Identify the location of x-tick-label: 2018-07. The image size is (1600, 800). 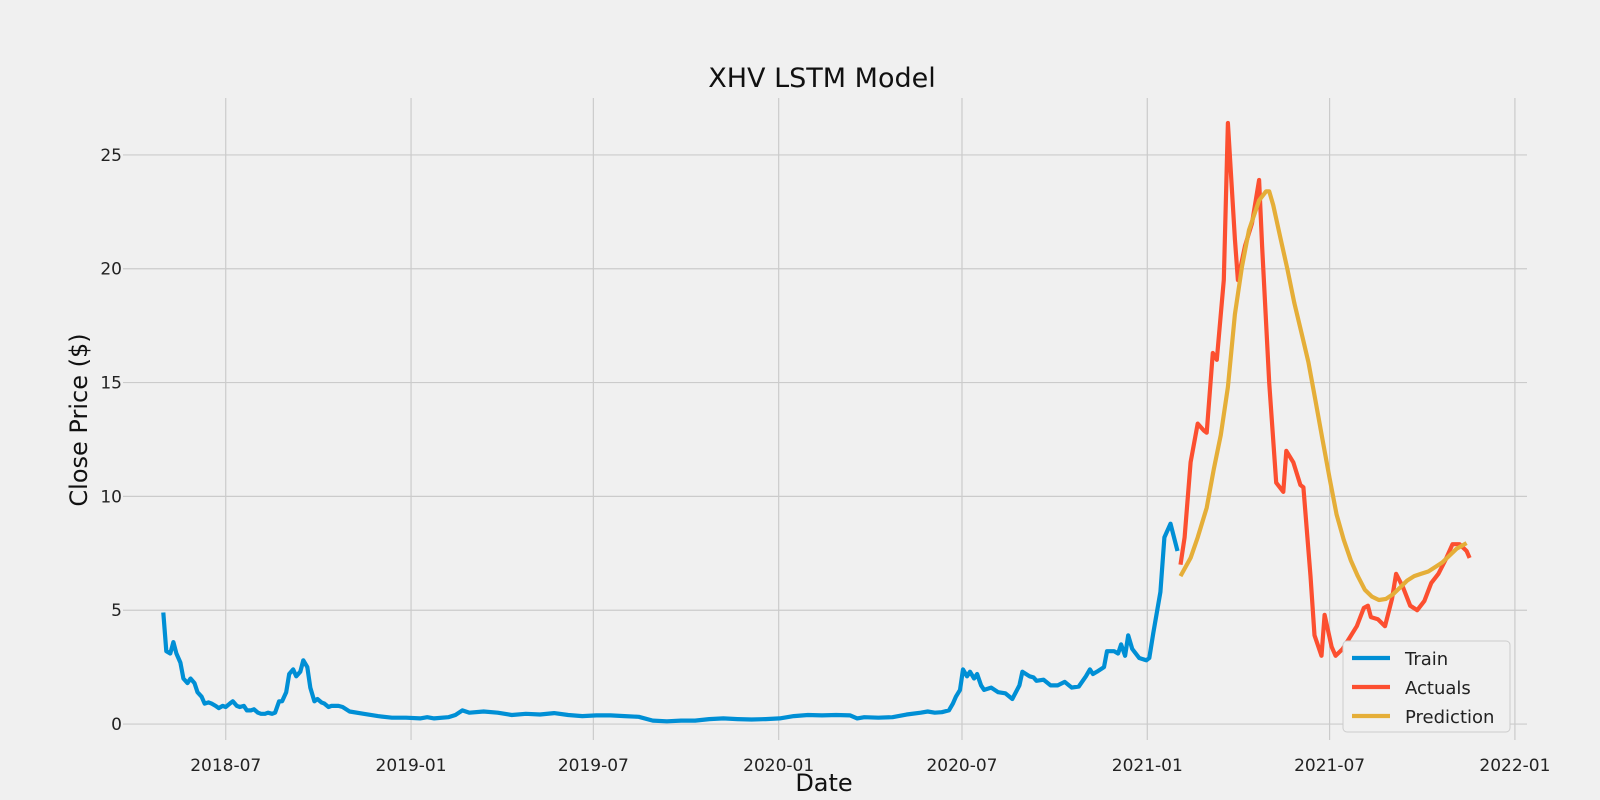
(225, 766).